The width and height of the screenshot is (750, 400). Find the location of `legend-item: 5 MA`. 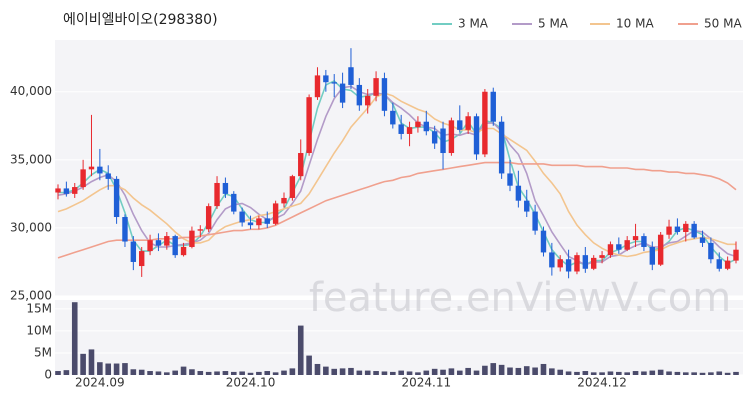

legend-item: 5 MA is located at coordinates (540, 24).